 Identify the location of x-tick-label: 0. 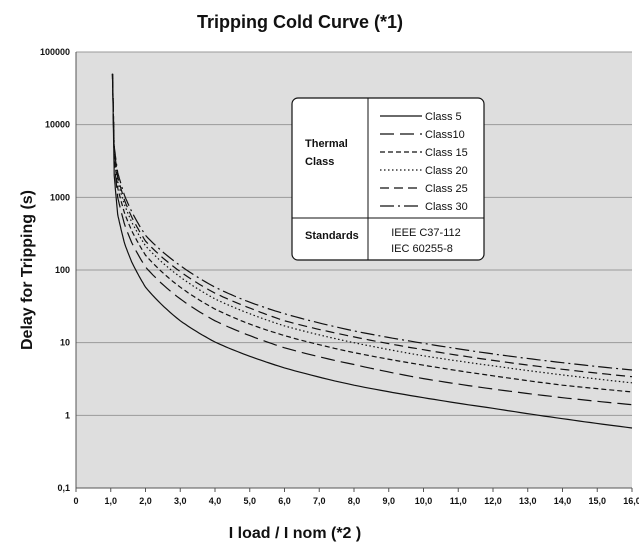
(75, 501).